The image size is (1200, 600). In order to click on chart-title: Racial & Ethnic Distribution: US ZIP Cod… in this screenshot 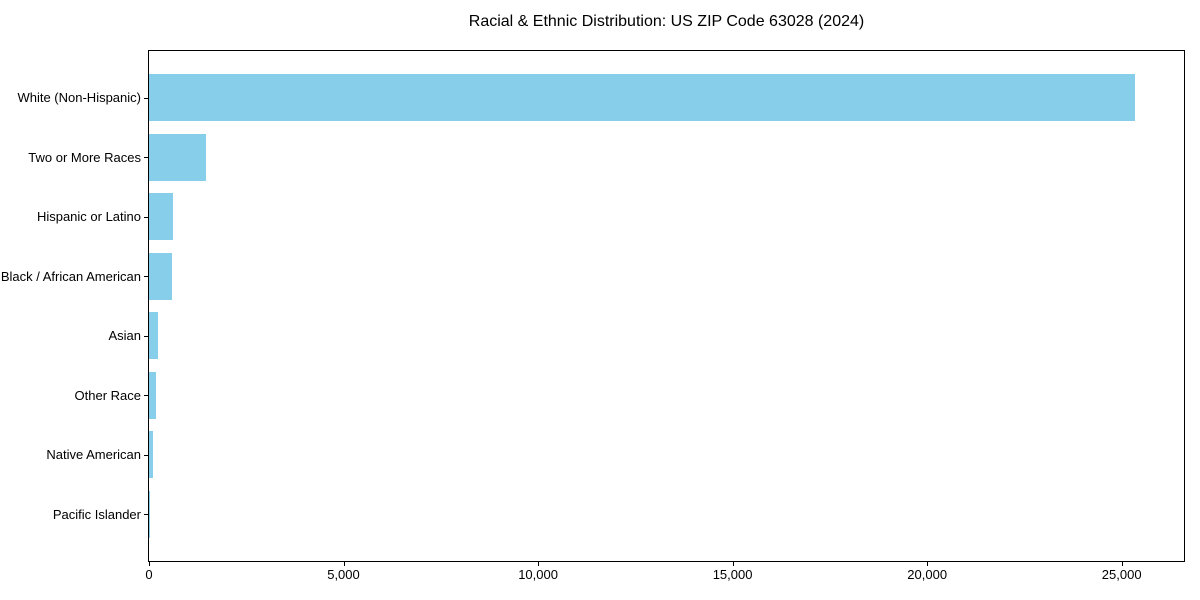, I will do `click(666, 21)`.